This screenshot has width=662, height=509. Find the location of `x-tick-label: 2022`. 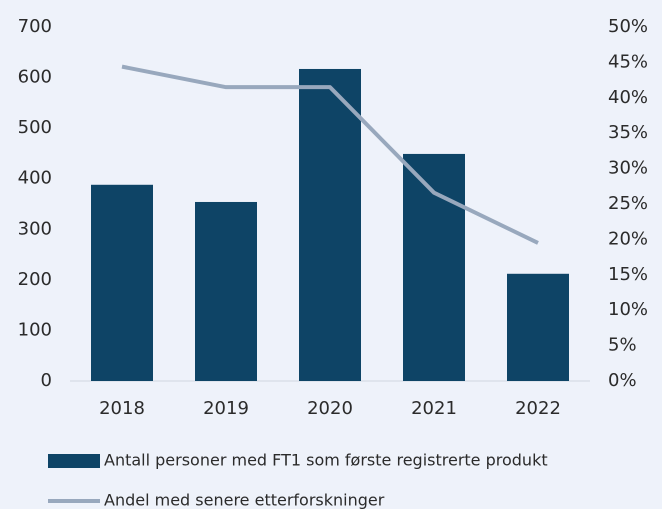

x-tick-label: 2022 is located at coordinates (538, 408).